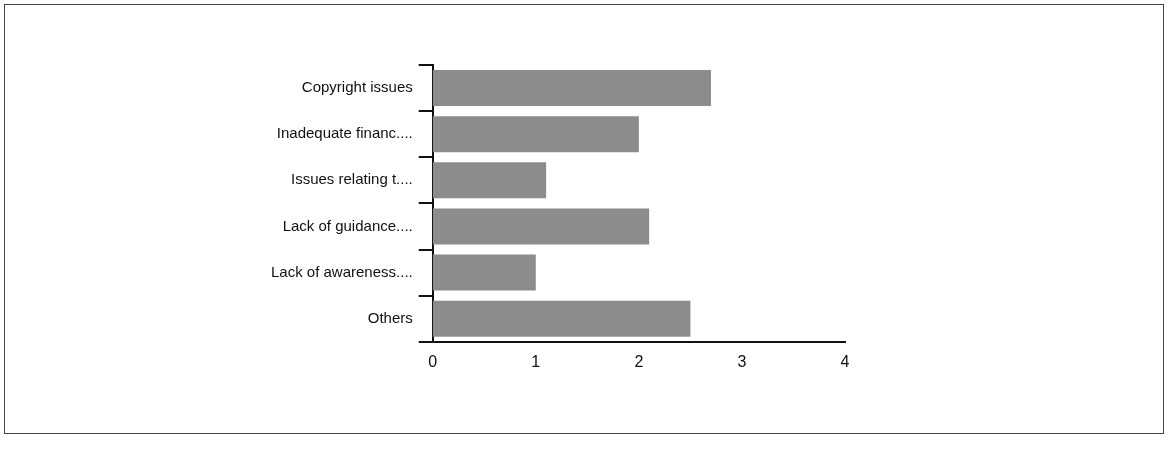 The image size is (1170, 459). I want to click on y-tick-label: Copyright issues, so click(357, 87).